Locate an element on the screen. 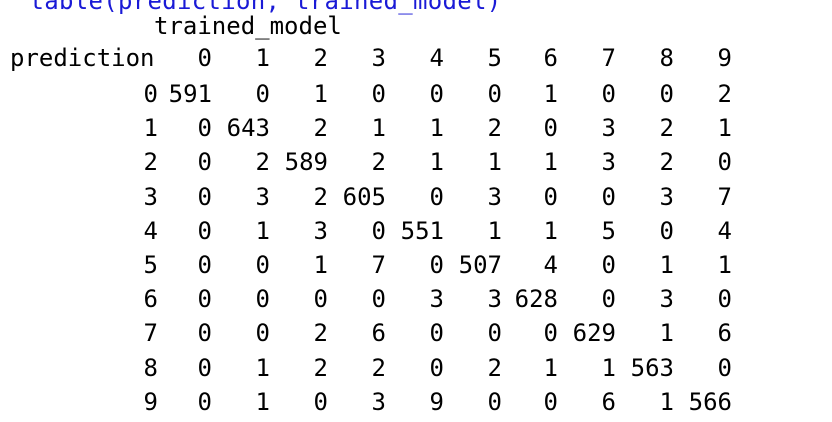 The width and height of the screenshot is (832, 422). row-header: 2 is located at coordinates (150, 162).